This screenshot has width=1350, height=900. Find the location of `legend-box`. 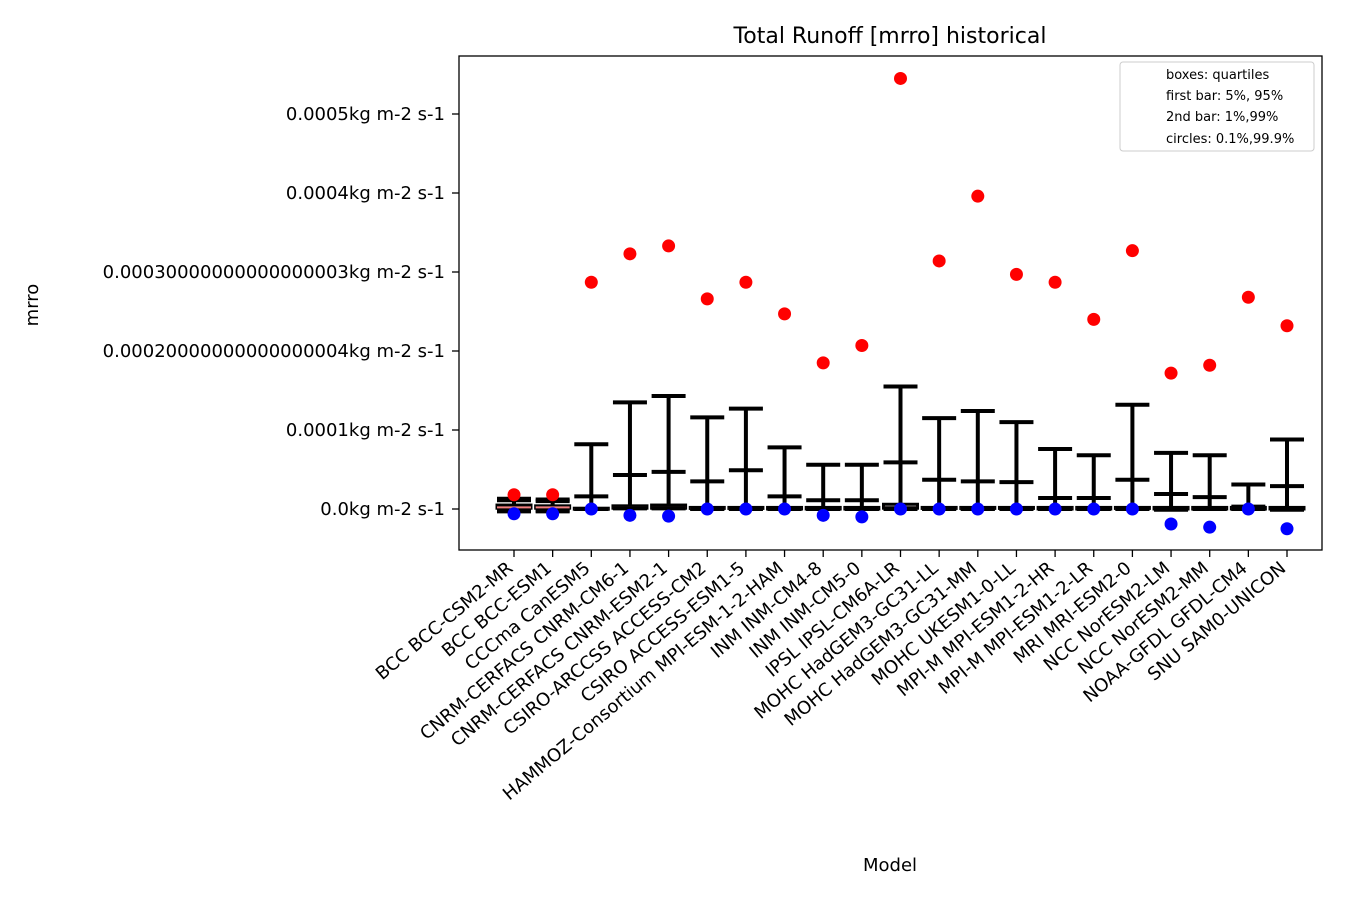

legend-box is located at coordinates (1217, 106).